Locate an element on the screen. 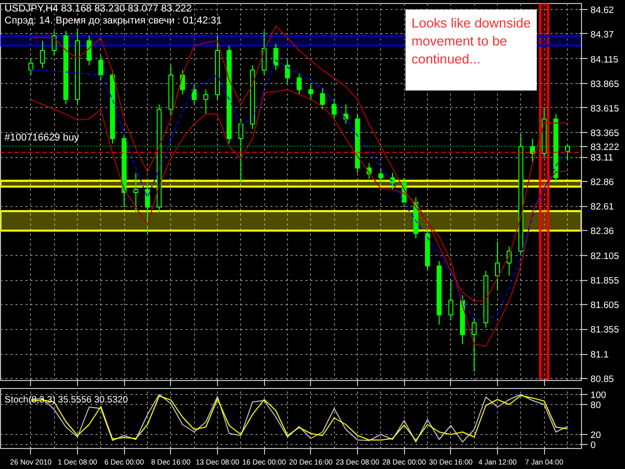 The width and height of the screenshot is (625, 469). y-tick-label: 82.61 is located at coordinates (602, 207).